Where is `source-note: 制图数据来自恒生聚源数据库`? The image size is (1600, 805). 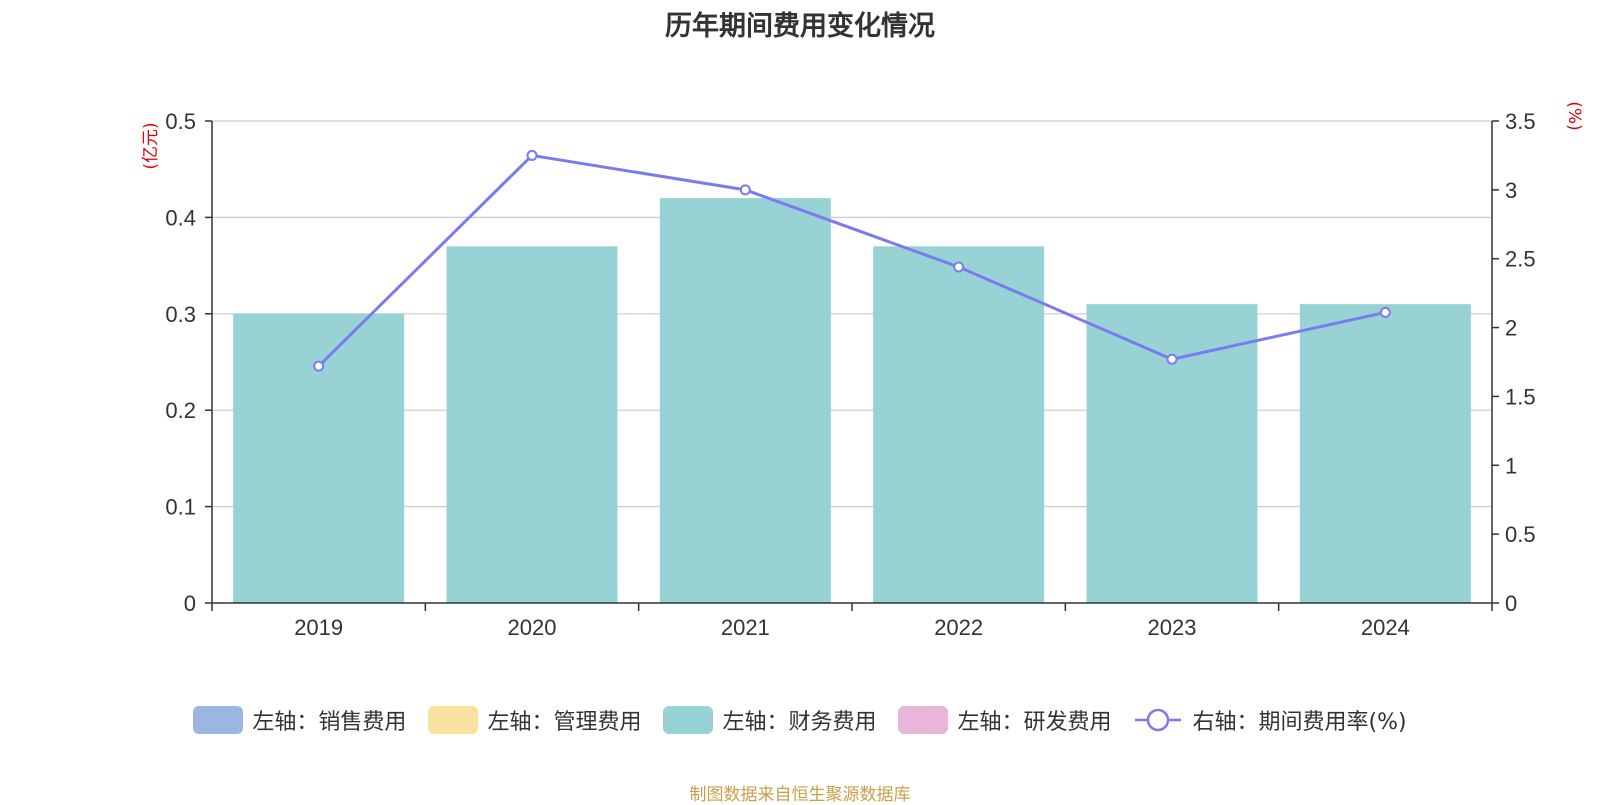 source-note: 制图数据来自恒生聚源数据库 is located at coordinates (800, 795).